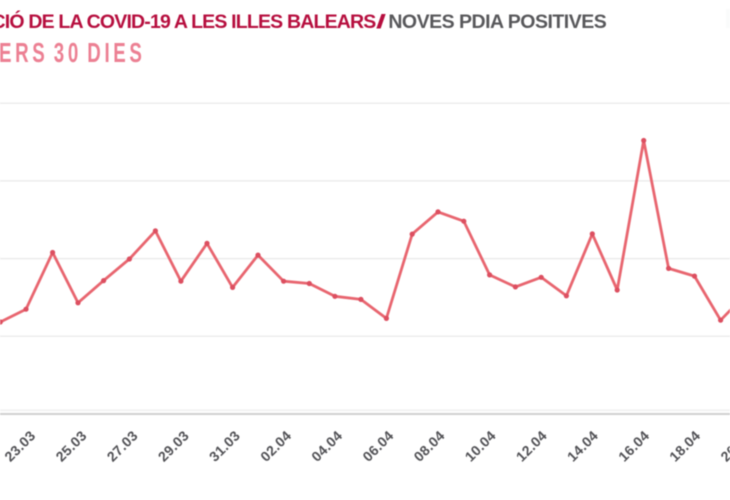 Image resolution: width=730 pixels, height=500 pixels. Describe the element at coordinates (723, 445) in the screenshot. I see `svg-text: 20.04` at that location.